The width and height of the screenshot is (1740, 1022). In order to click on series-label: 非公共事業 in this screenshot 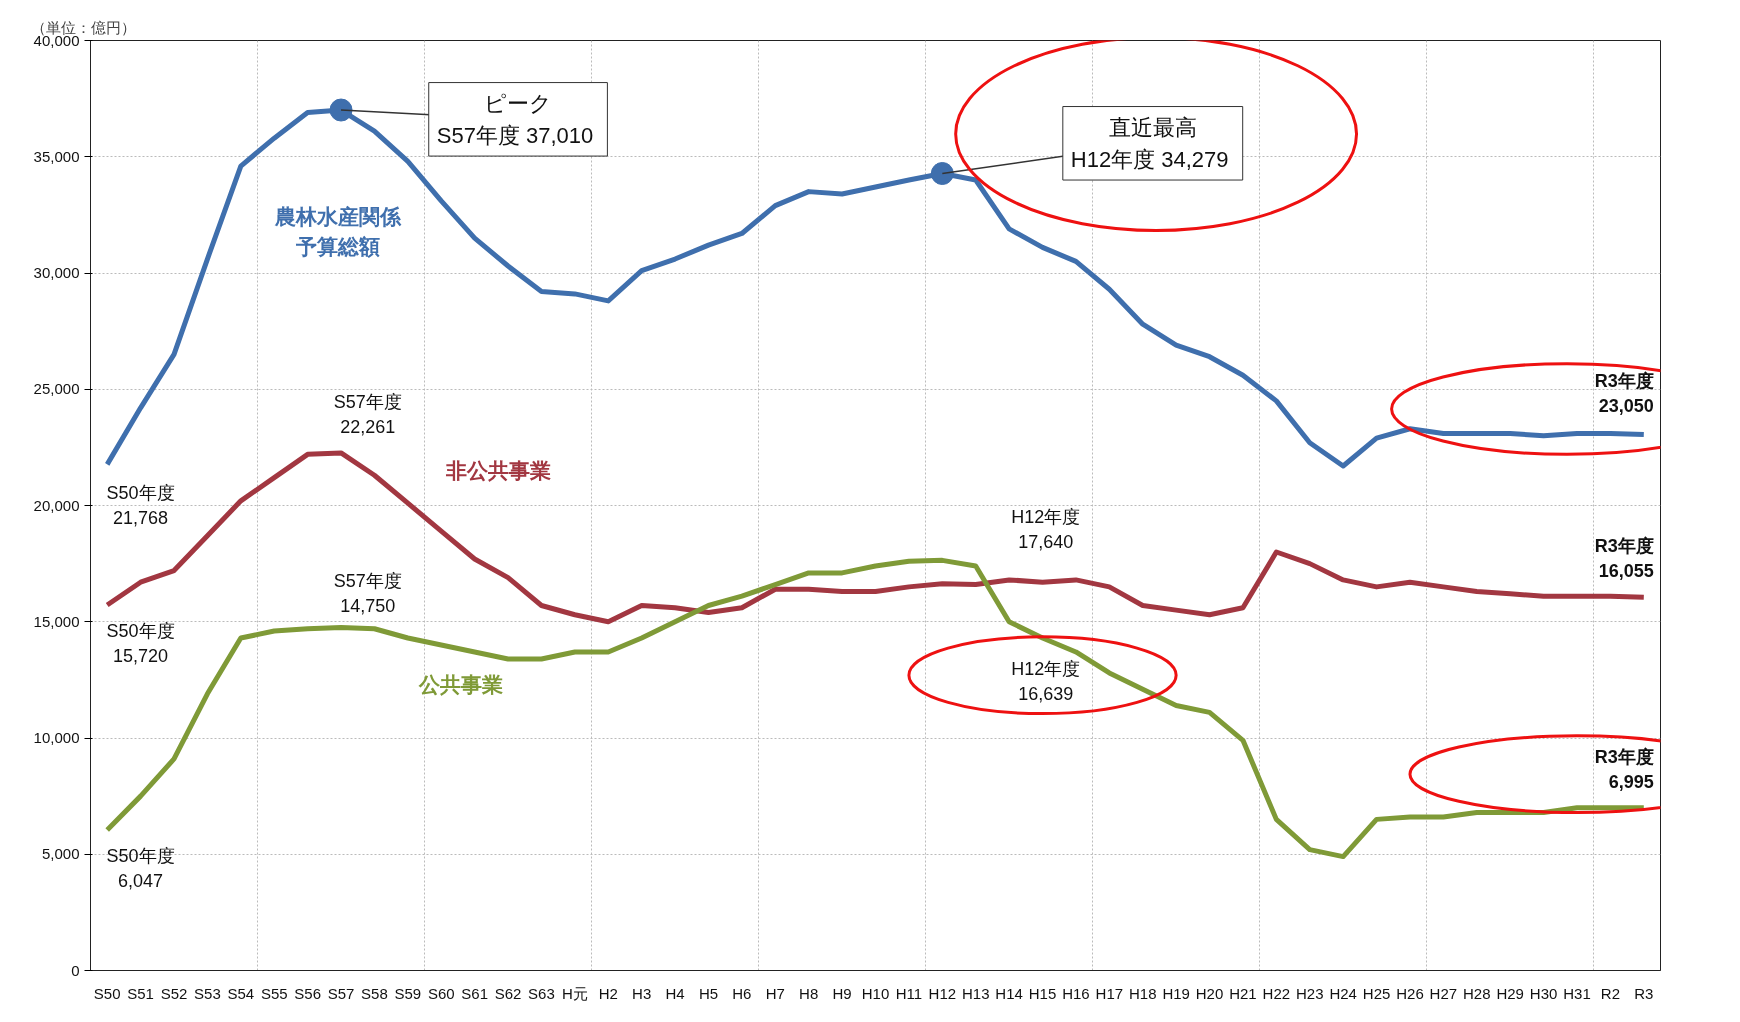, I will do `click(497, 471)`.